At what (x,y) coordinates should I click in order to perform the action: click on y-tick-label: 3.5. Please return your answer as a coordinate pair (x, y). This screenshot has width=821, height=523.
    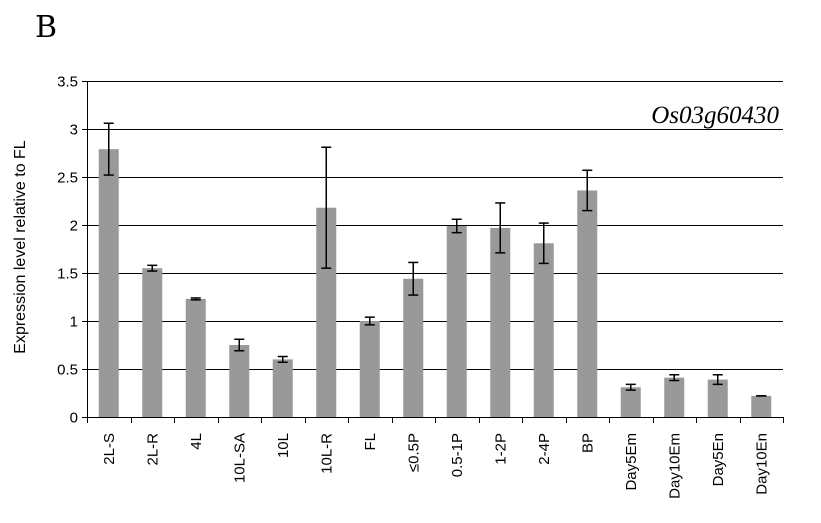
    Looking at the image, I should click on (67, 82).